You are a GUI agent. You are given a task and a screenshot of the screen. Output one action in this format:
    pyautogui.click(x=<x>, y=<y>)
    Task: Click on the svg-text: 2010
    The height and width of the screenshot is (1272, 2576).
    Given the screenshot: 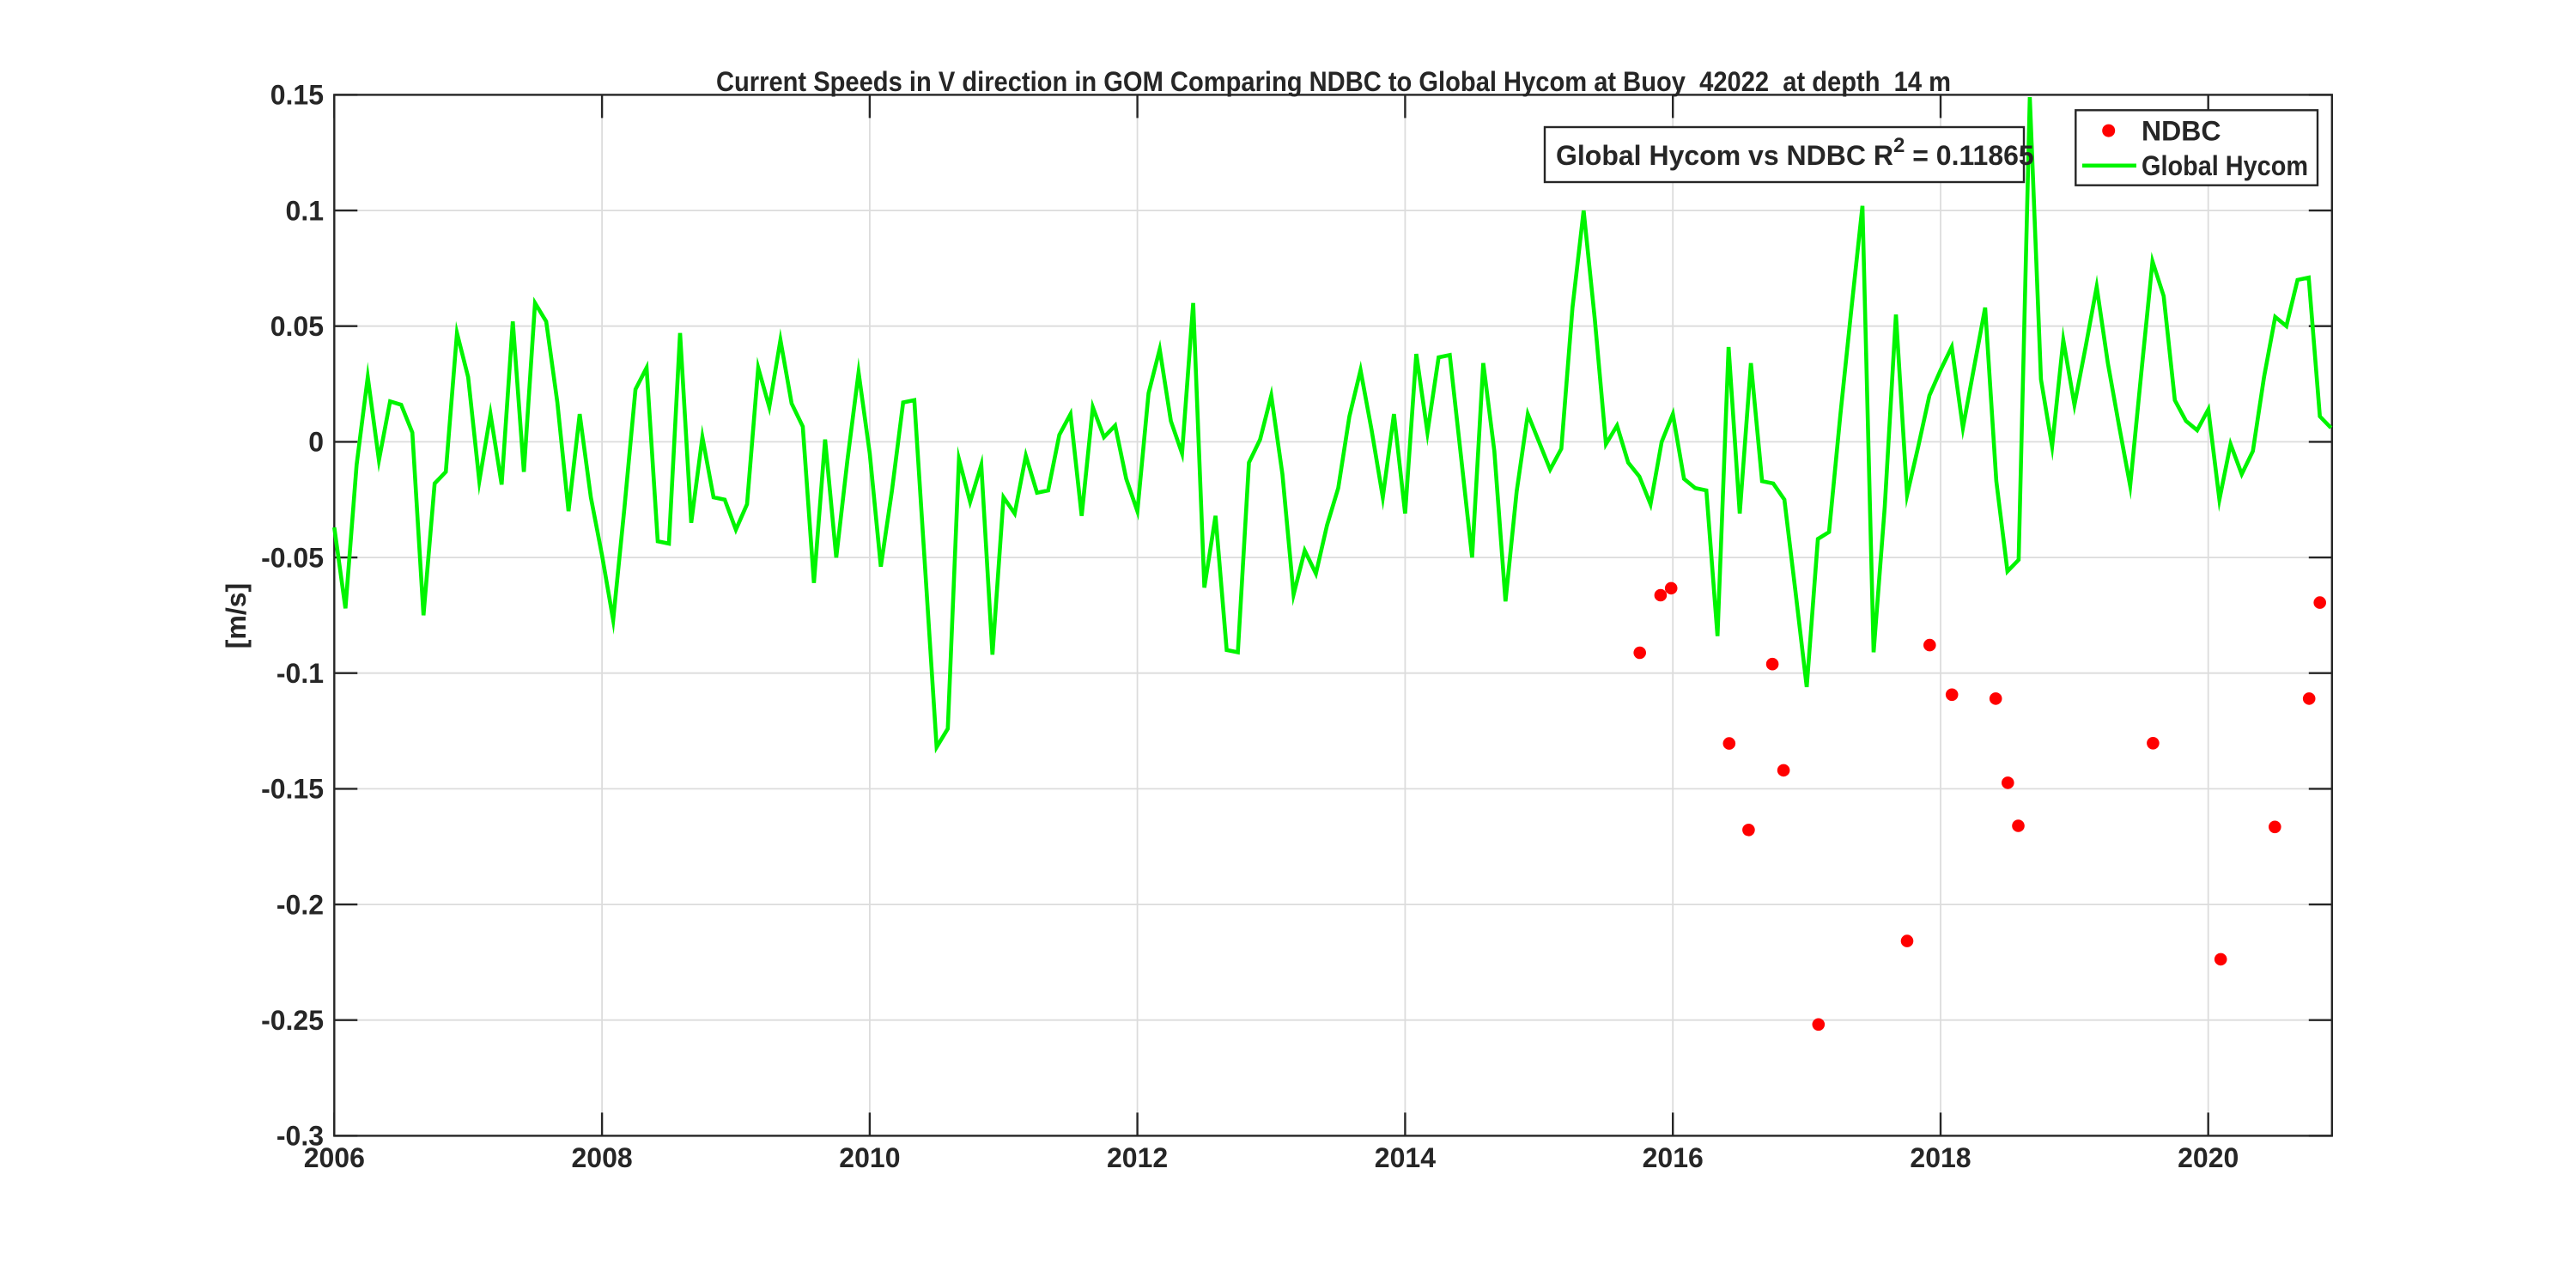 What is the action you would take?
    pyautogui.click(x=870, y=1157)
    